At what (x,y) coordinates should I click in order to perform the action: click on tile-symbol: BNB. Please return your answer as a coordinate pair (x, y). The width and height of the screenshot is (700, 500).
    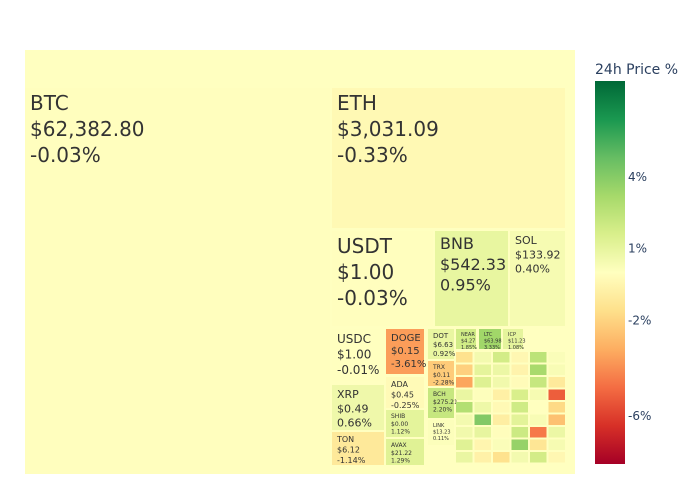
    Looking at the image, I should click on (457, 243).